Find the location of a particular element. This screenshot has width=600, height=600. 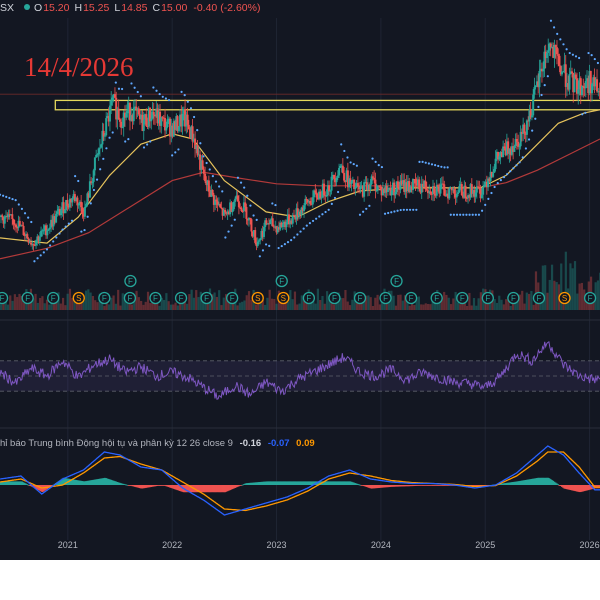

ohlc-header: SX O15.20 H15.25 L14.85 C15.00 -0.40 (-2.60%) is located at coordinates (132, 9).